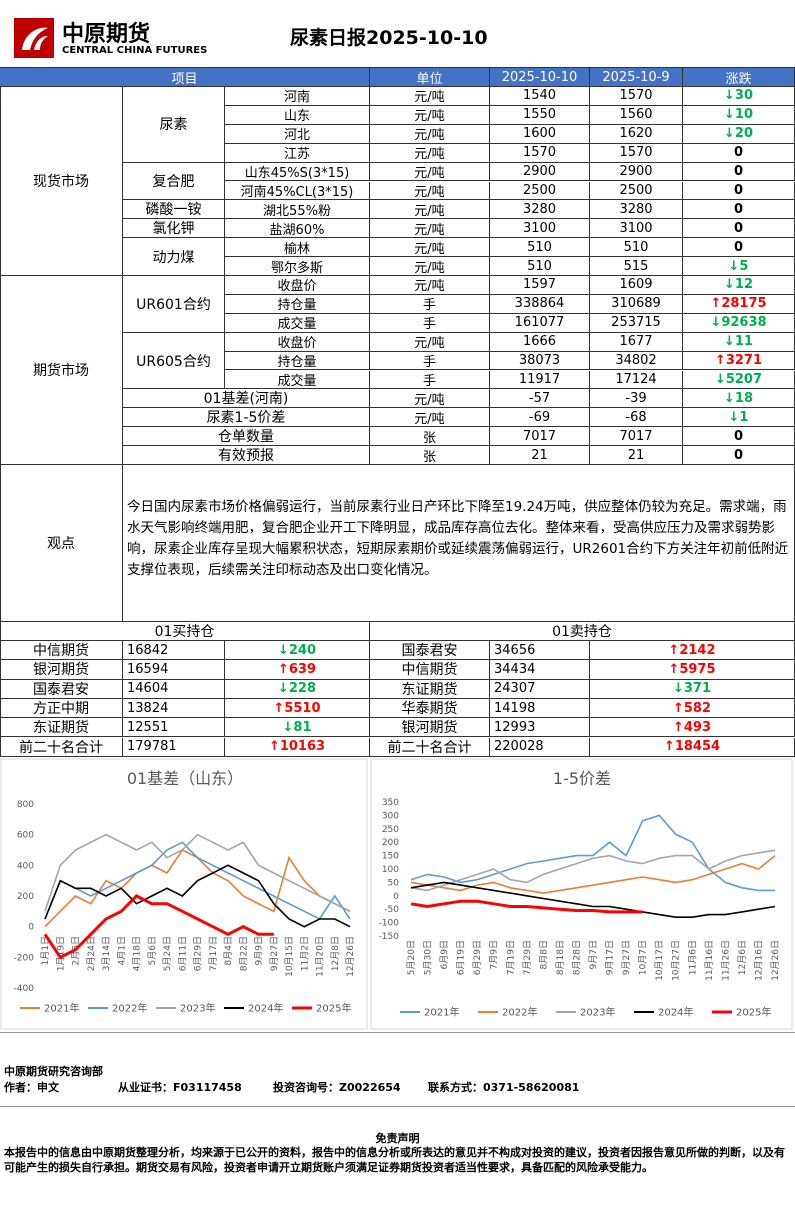  What do you see at coordinates (174, 728) in the screenshot?
I see `volume-cell: 12551` at bounding box center [174, 728].